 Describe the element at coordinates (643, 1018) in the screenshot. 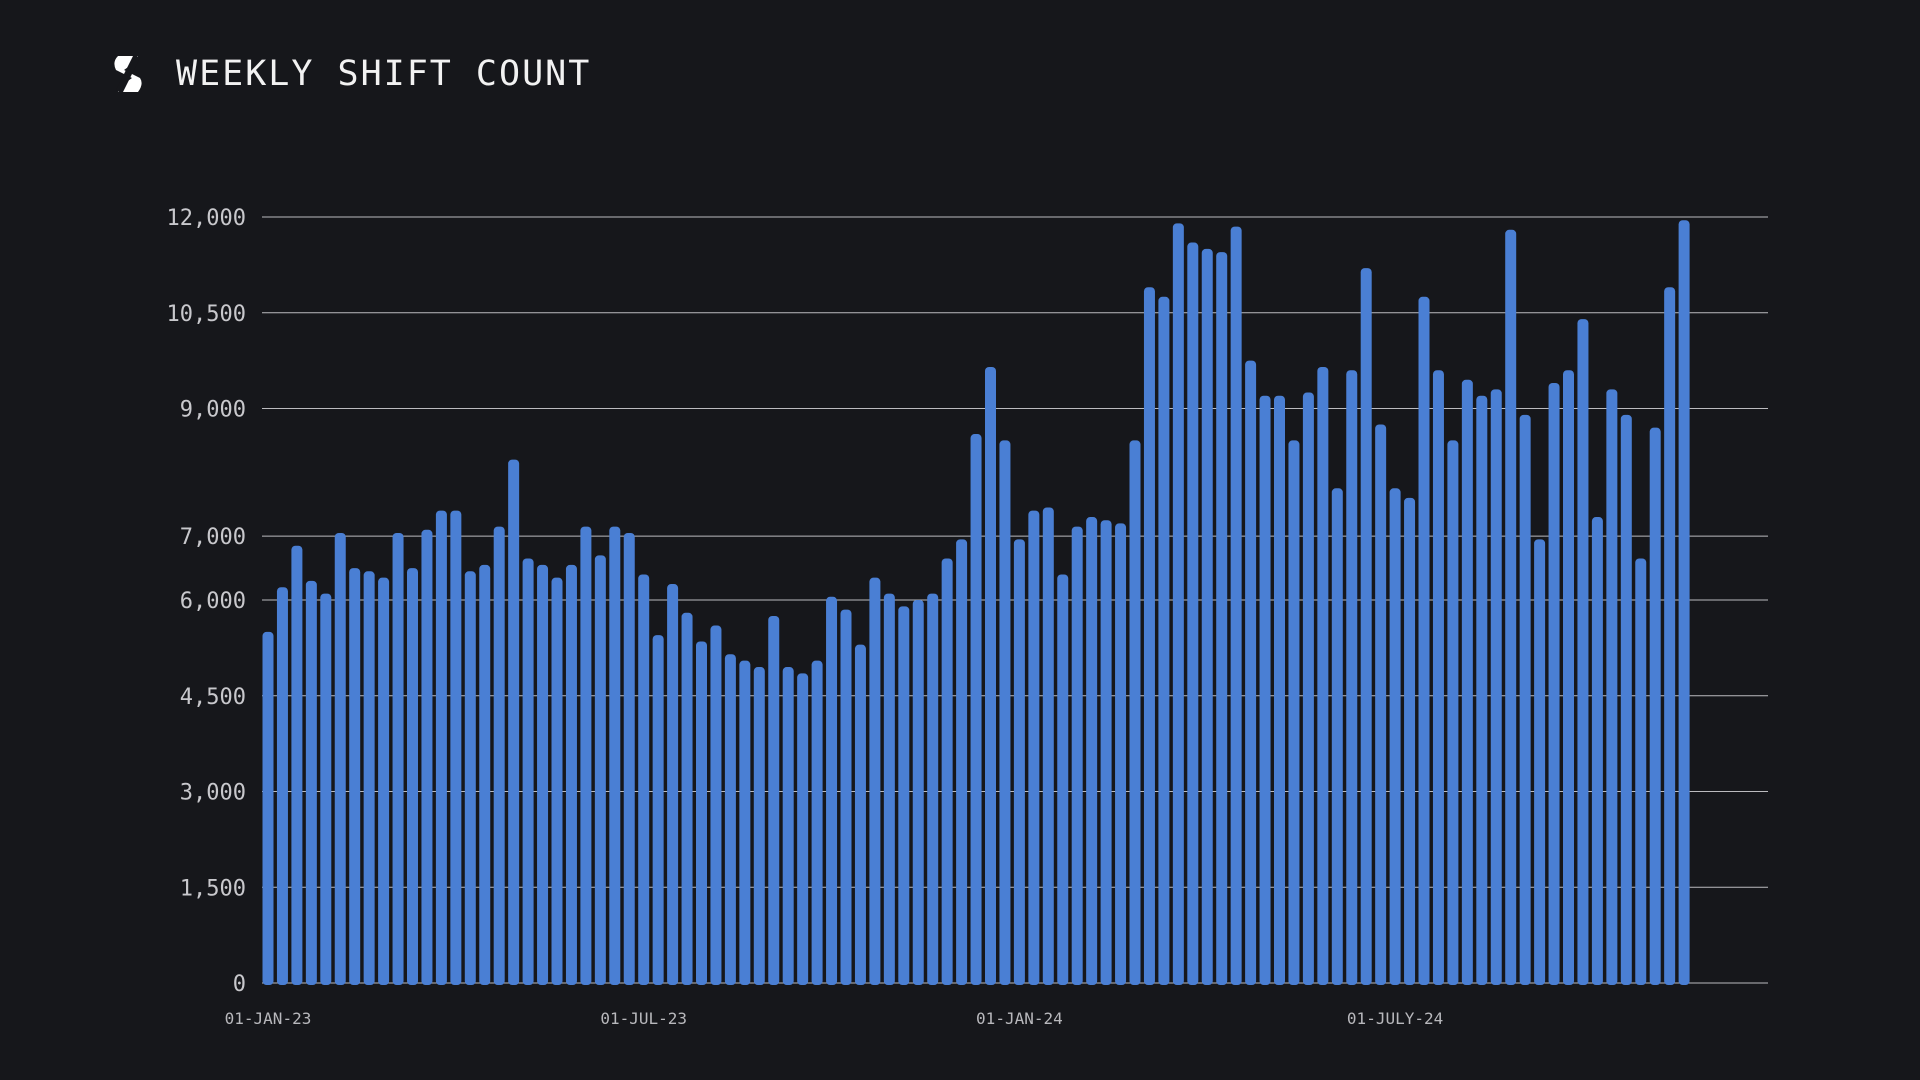

I see `x-tick-label: 01-JUL-23` at that location.